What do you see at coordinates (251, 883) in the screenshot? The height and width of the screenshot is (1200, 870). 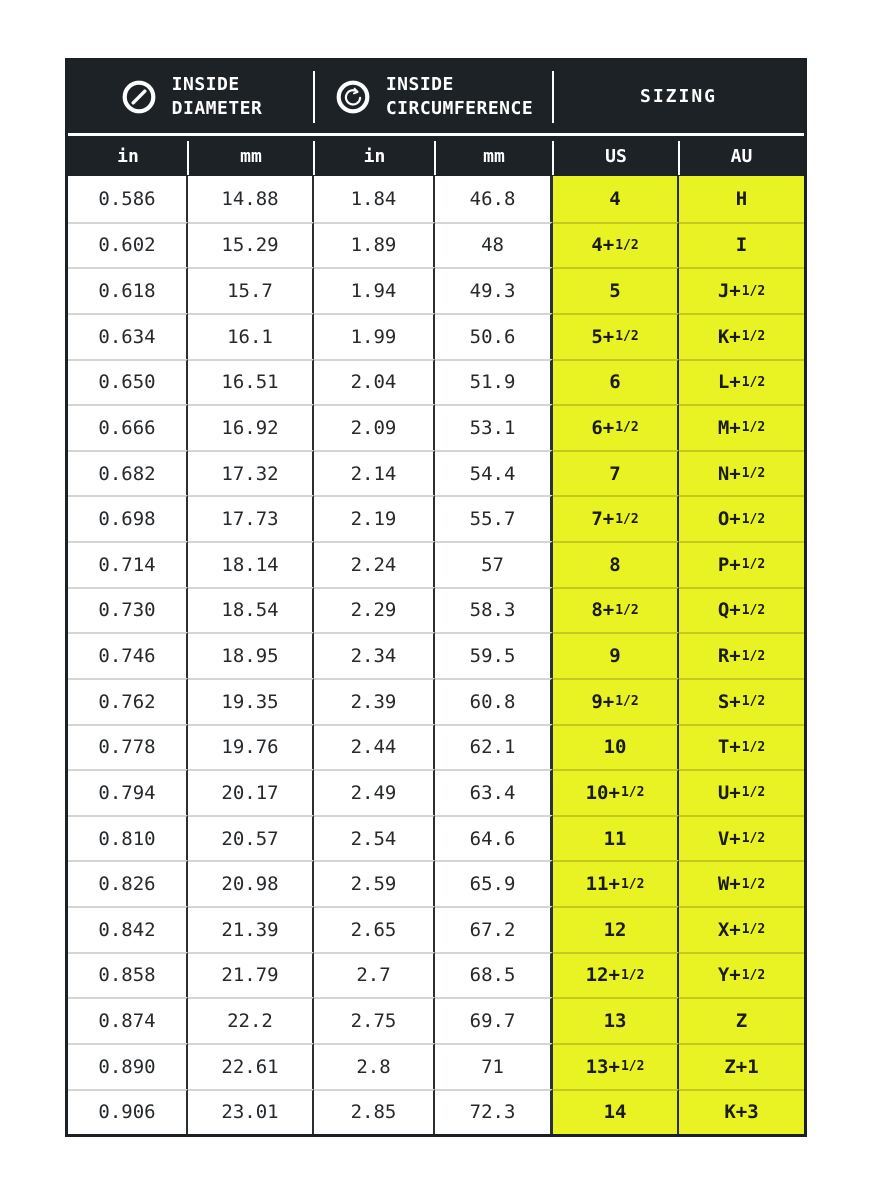 I see `cell-inside-diameter-mm: 20.98` at bounding box center [251, 883].